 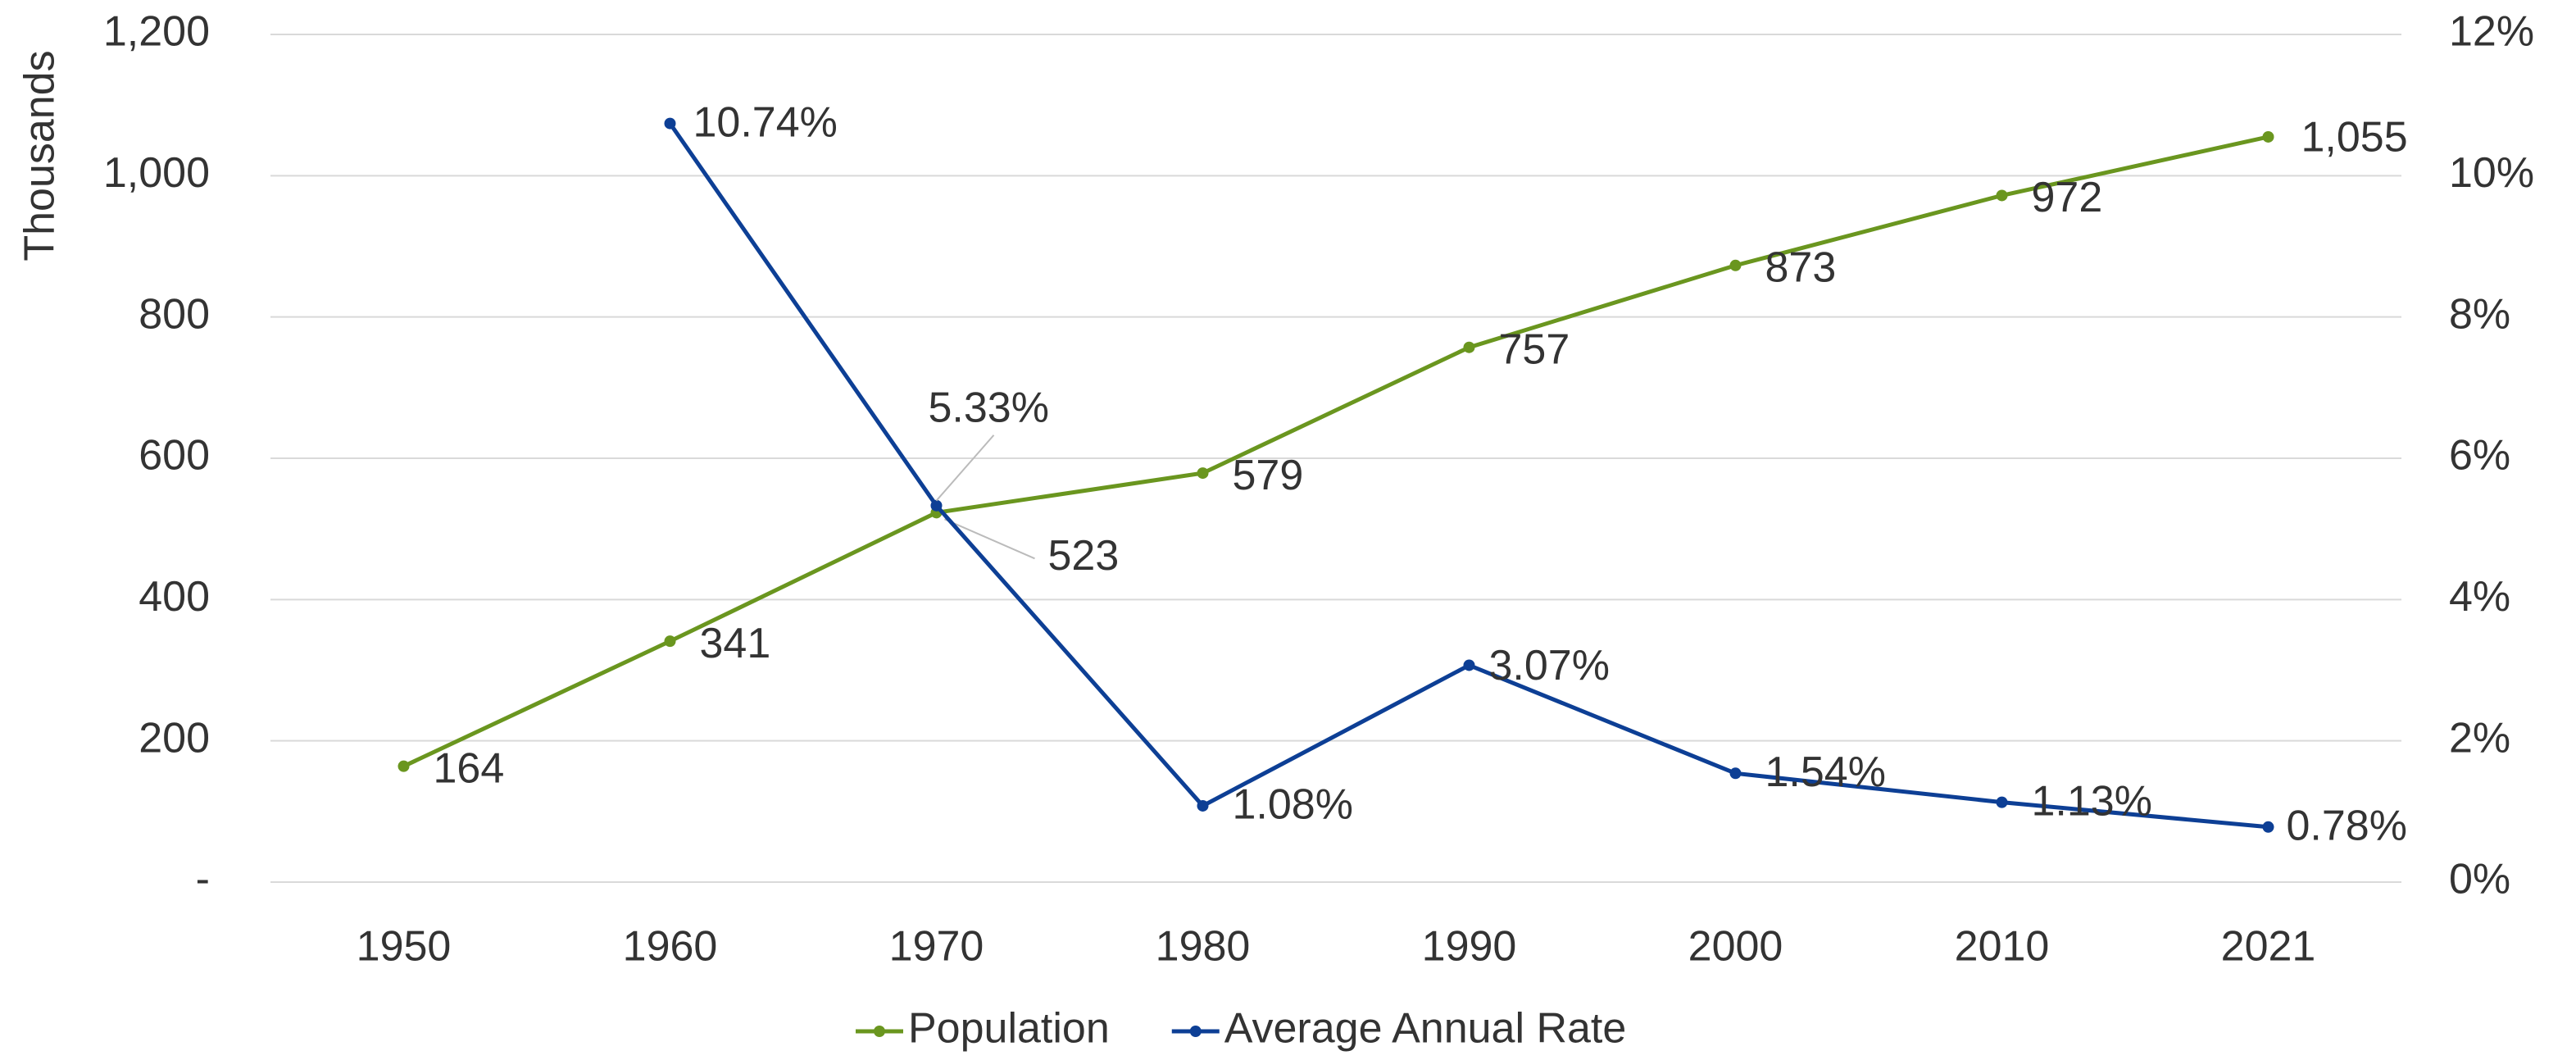 I want to click on data-label: 1.13%, so click(x=2092, y=801).